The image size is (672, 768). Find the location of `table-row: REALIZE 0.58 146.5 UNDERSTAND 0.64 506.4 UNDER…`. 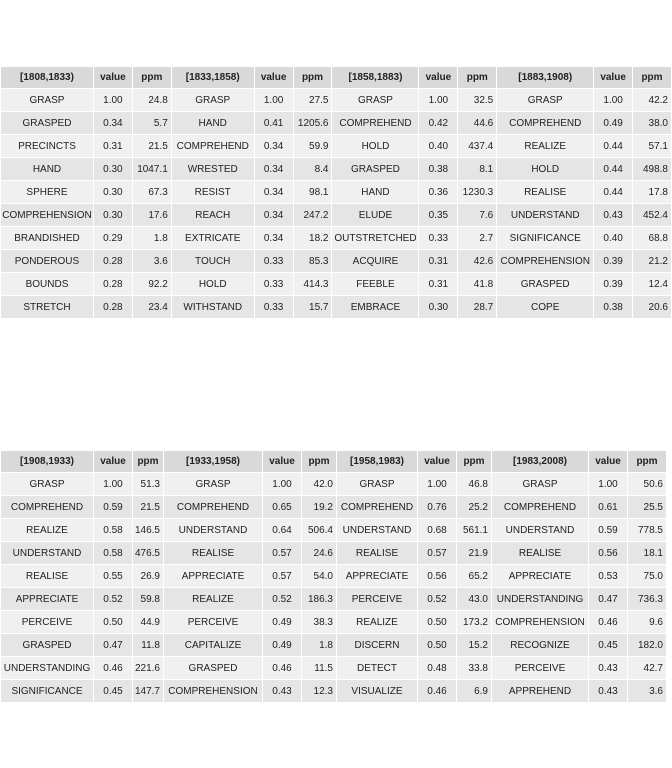

table-row: REALIZE 0.58 146.5 UNDERSTAND 0.64 506.4 UNDER… is located at coordinates (333, 530).